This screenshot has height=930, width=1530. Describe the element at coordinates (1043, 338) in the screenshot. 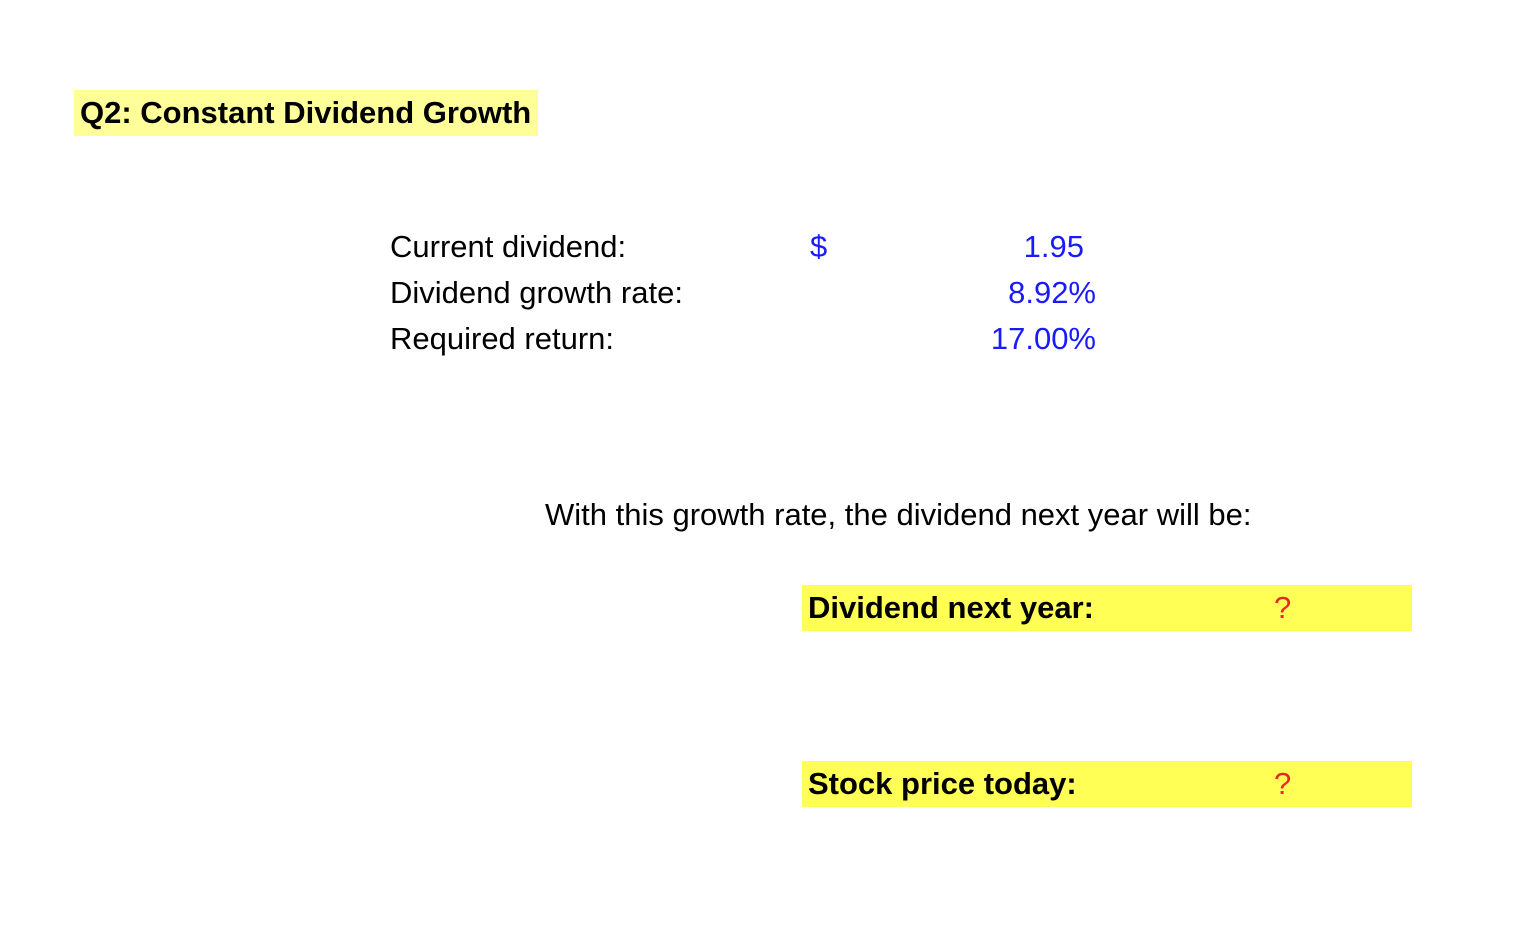

I see `required-return-cell: 17.00%` at that location.